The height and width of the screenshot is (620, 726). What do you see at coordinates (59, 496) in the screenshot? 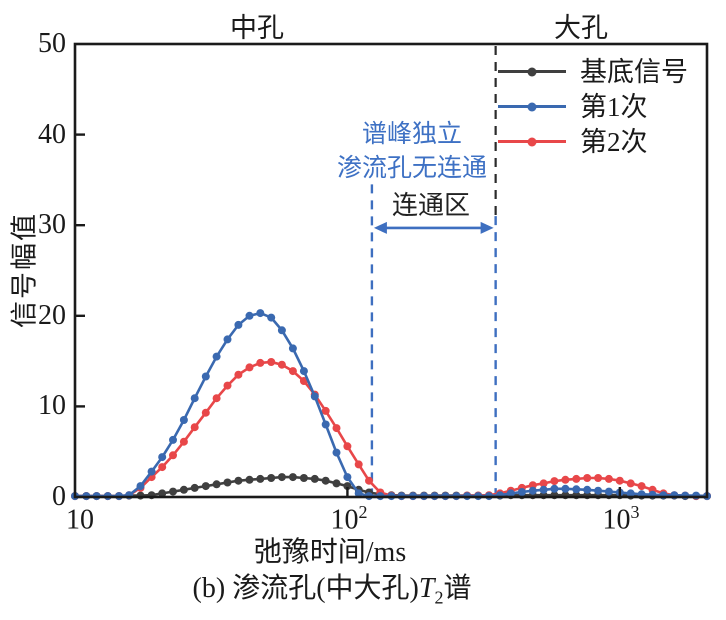
I see `y-tick-label-0: 0` at bounding box center [59, 496].